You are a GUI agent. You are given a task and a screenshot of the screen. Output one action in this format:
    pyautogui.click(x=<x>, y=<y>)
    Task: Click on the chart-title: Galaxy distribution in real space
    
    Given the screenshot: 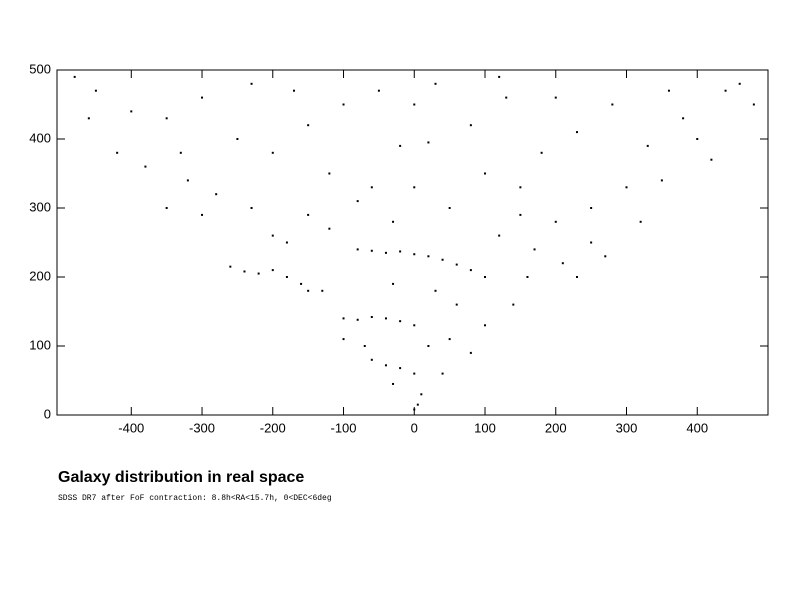 What is the action you would take?
    pyautogui.click(x=181, y=477)
    